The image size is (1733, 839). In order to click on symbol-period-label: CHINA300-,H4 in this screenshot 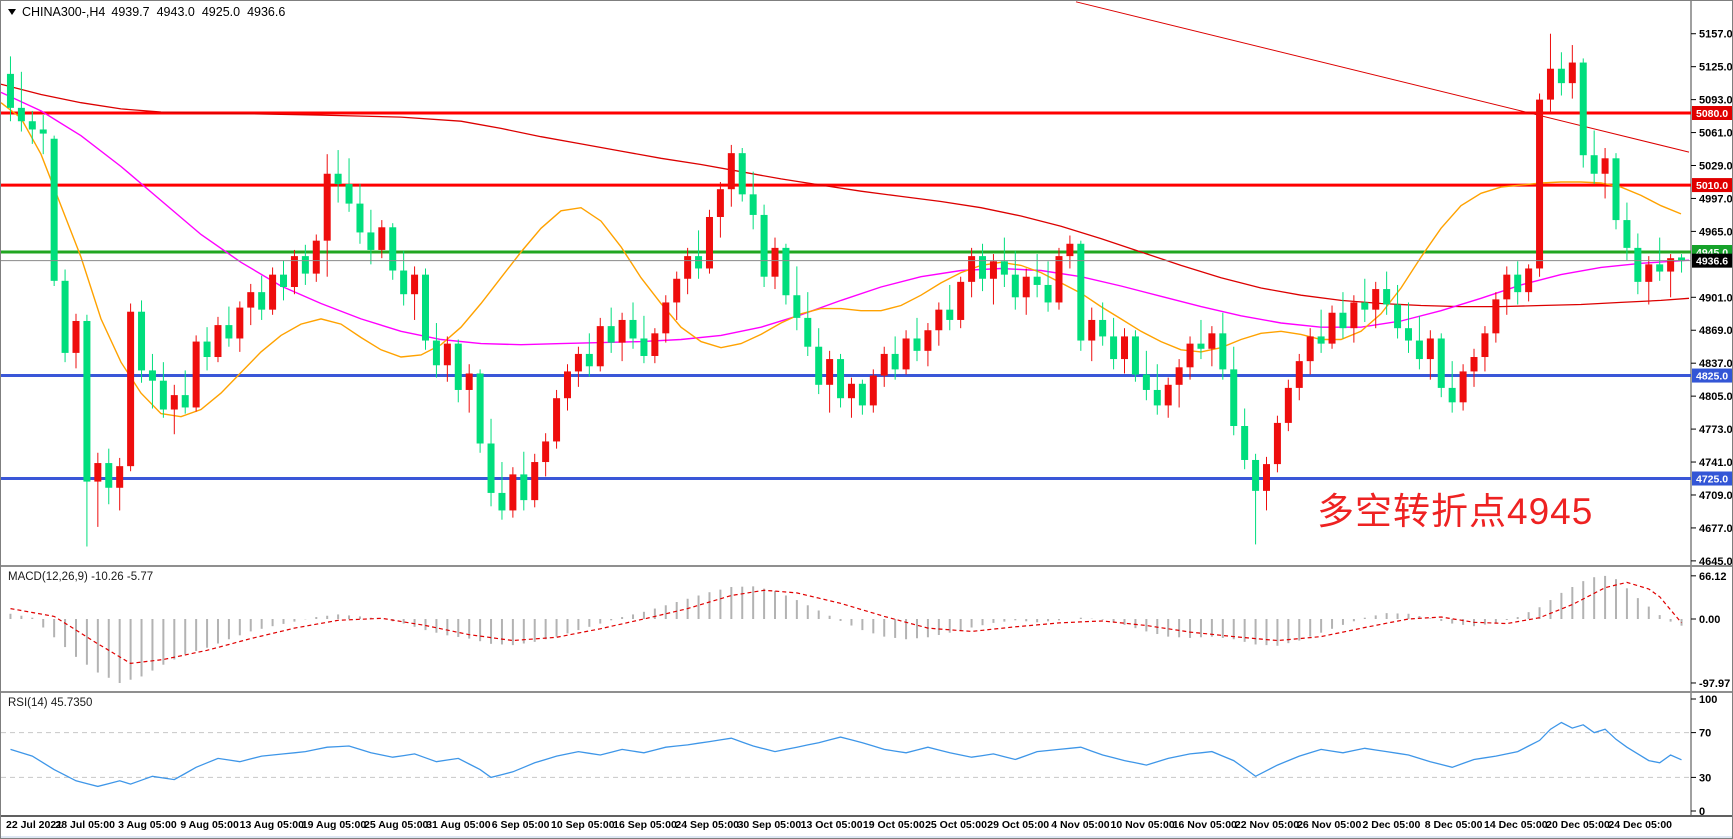, I will do `click(64, 12)`.